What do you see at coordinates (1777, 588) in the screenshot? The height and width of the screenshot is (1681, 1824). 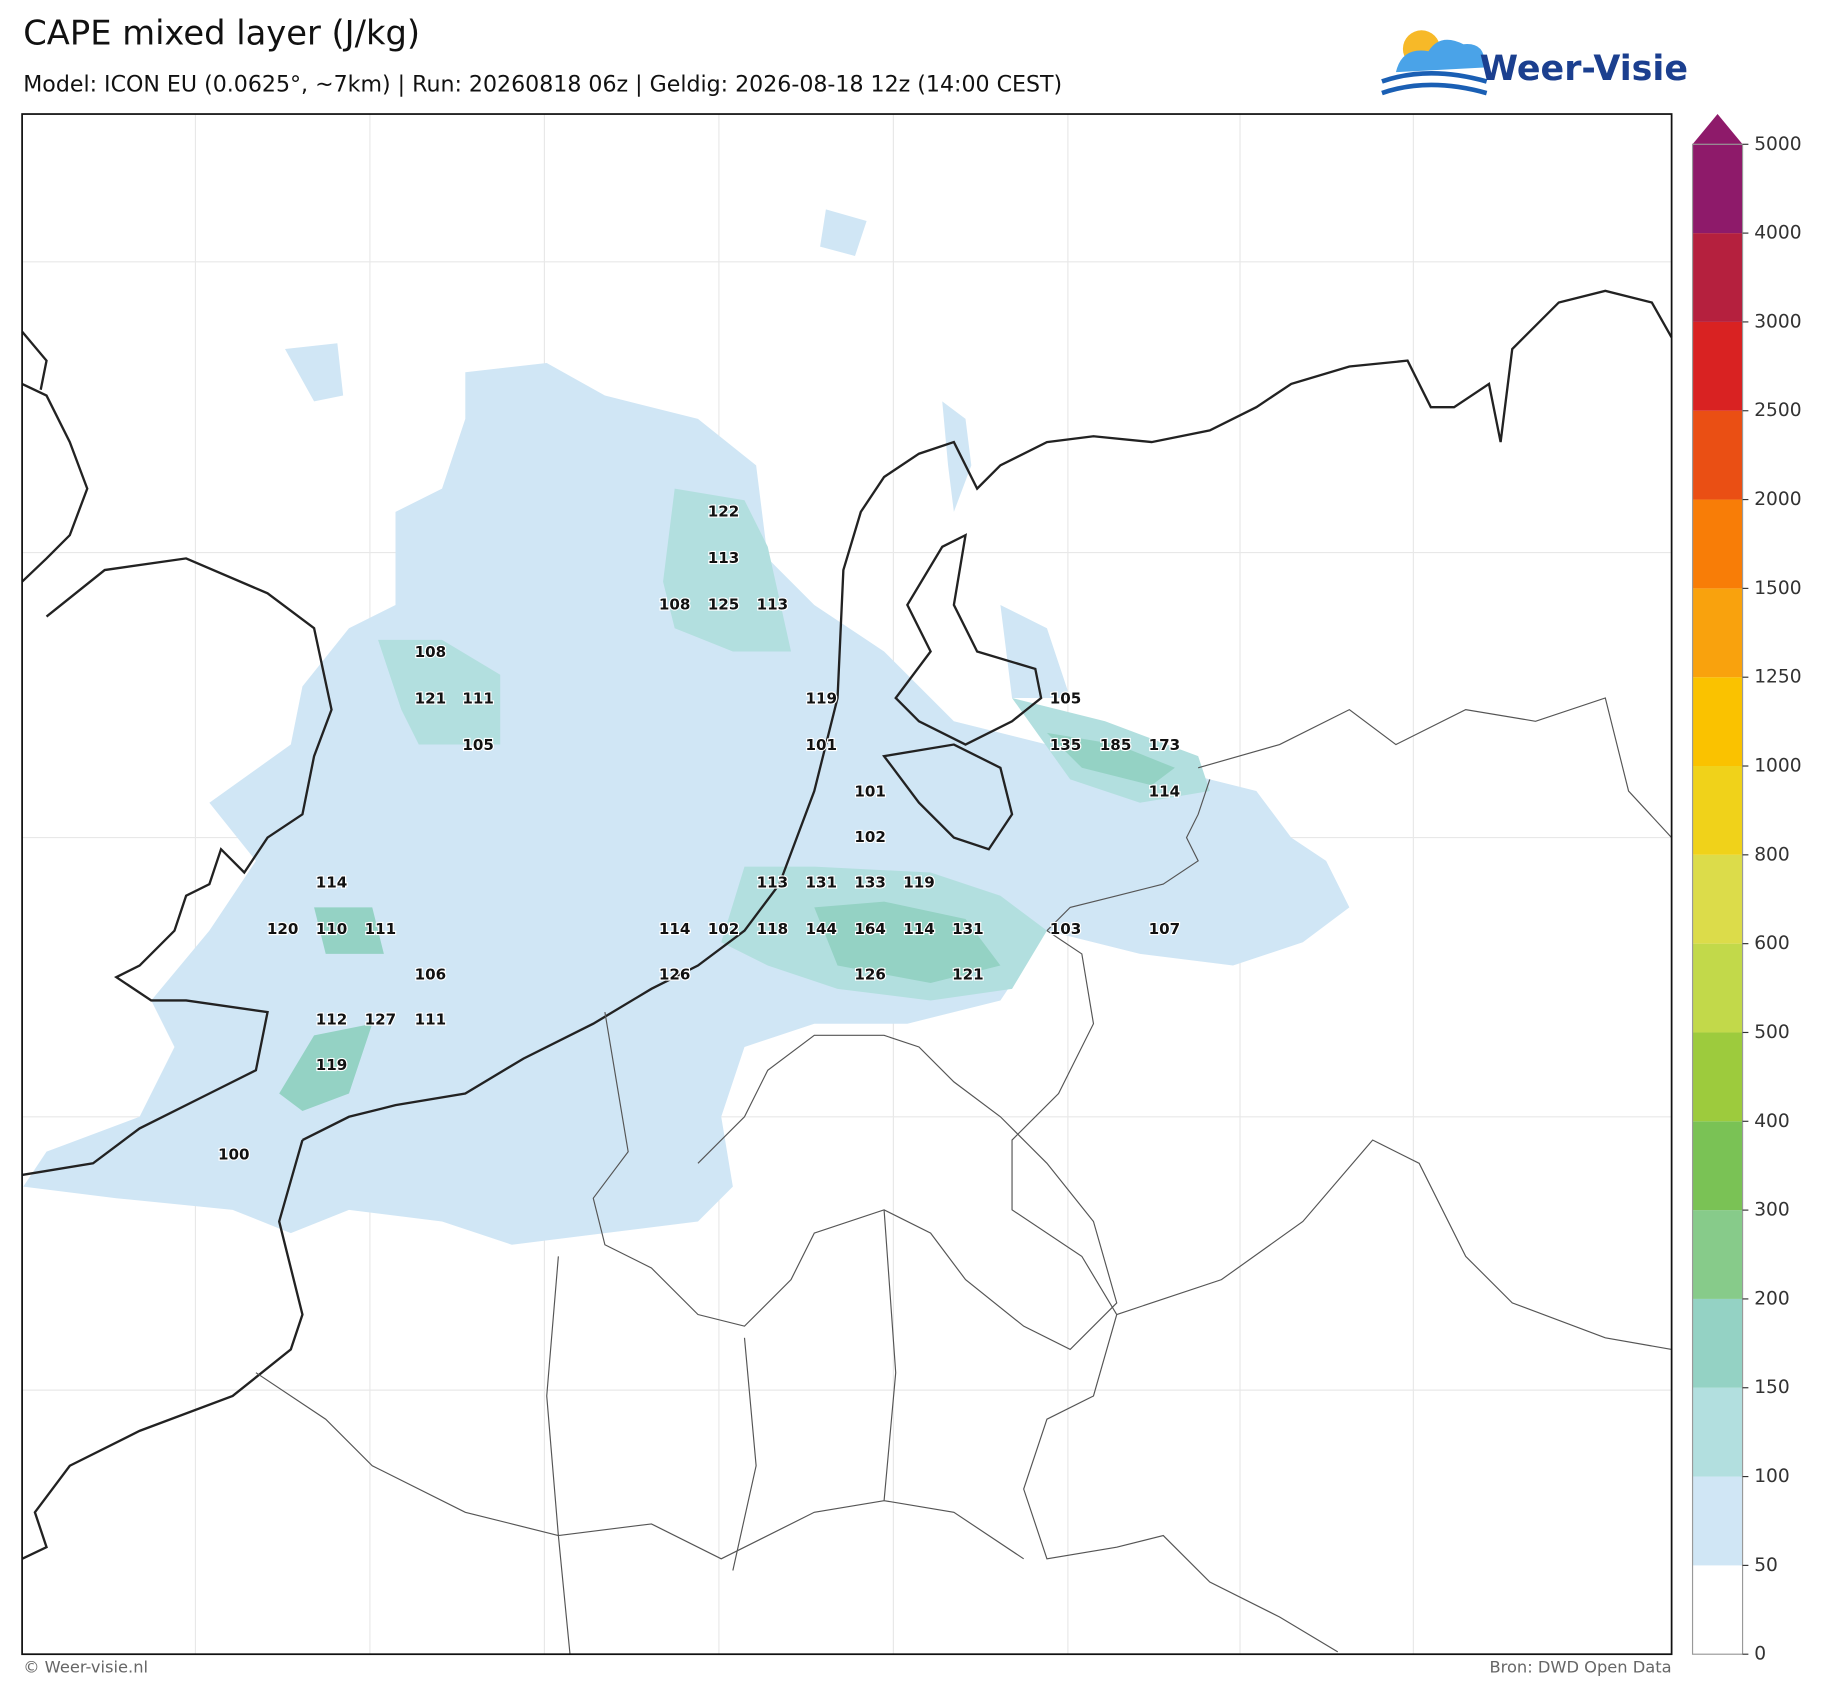 I see `colorbar-tick-label: 1500` at bounding box center [1777, 588].